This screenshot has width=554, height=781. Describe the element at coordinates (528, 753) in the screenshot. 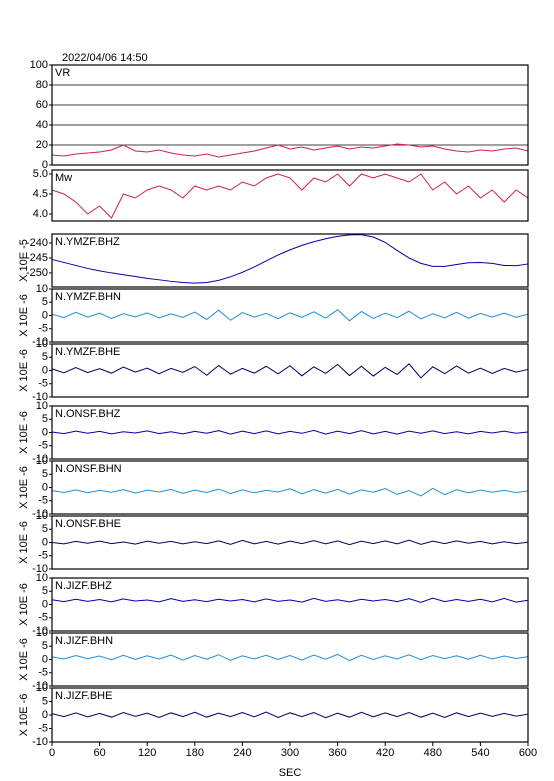

I see `x-tick-label: 600` at that location.